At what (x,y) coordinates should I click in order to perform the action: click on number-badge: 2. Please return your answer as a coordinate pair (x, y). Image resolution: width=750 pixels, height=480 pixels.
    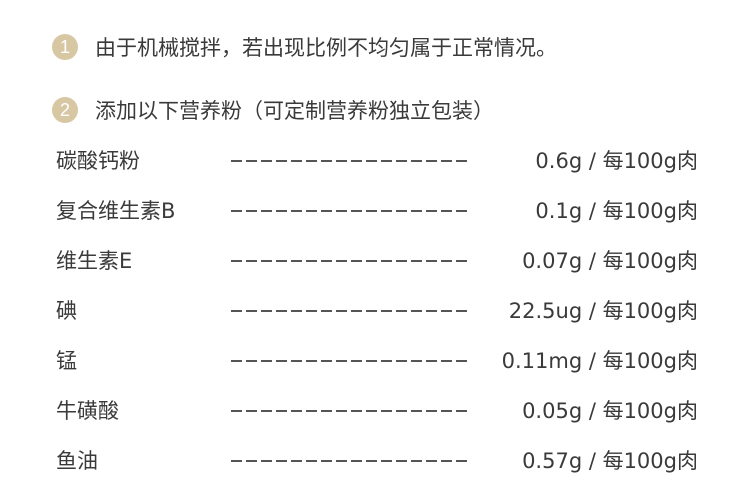
    Looking at the image, I should click on (65, 110).